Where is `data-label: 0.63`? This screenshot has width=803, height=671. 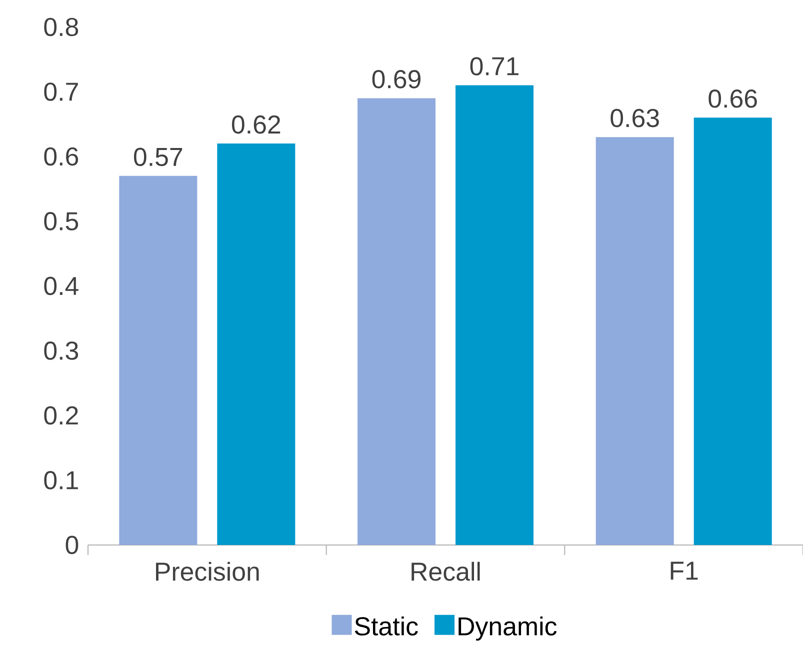
data-label: 0.63 is located at coordinates (634, 118).